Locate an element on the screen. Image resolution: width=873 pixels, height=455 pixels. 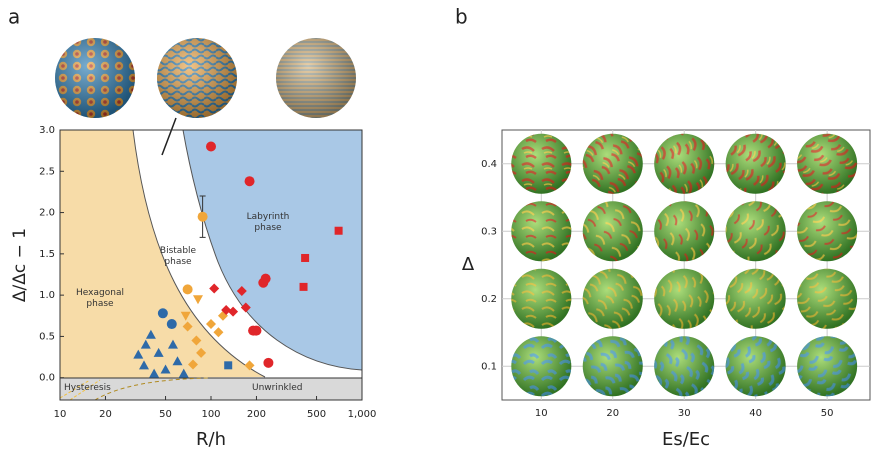
y-tick-label: 0.1 is located at coordinates (489, 366).